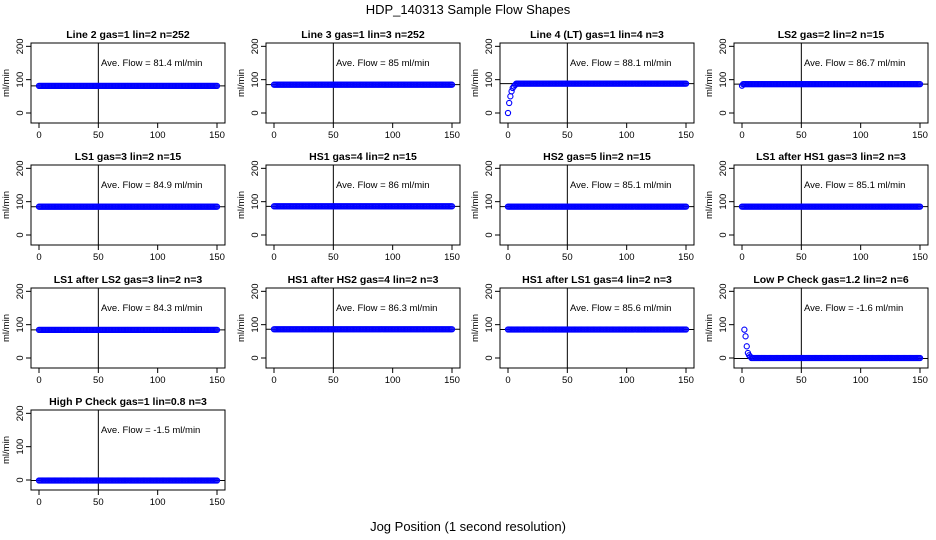 The height and width of the screenshot is (540, 936). Describe the element at coordinates (151, 308) in the screenshot. I see `average-flow-annotation: Ave. Flow = 84.3 ml/min` at that location.